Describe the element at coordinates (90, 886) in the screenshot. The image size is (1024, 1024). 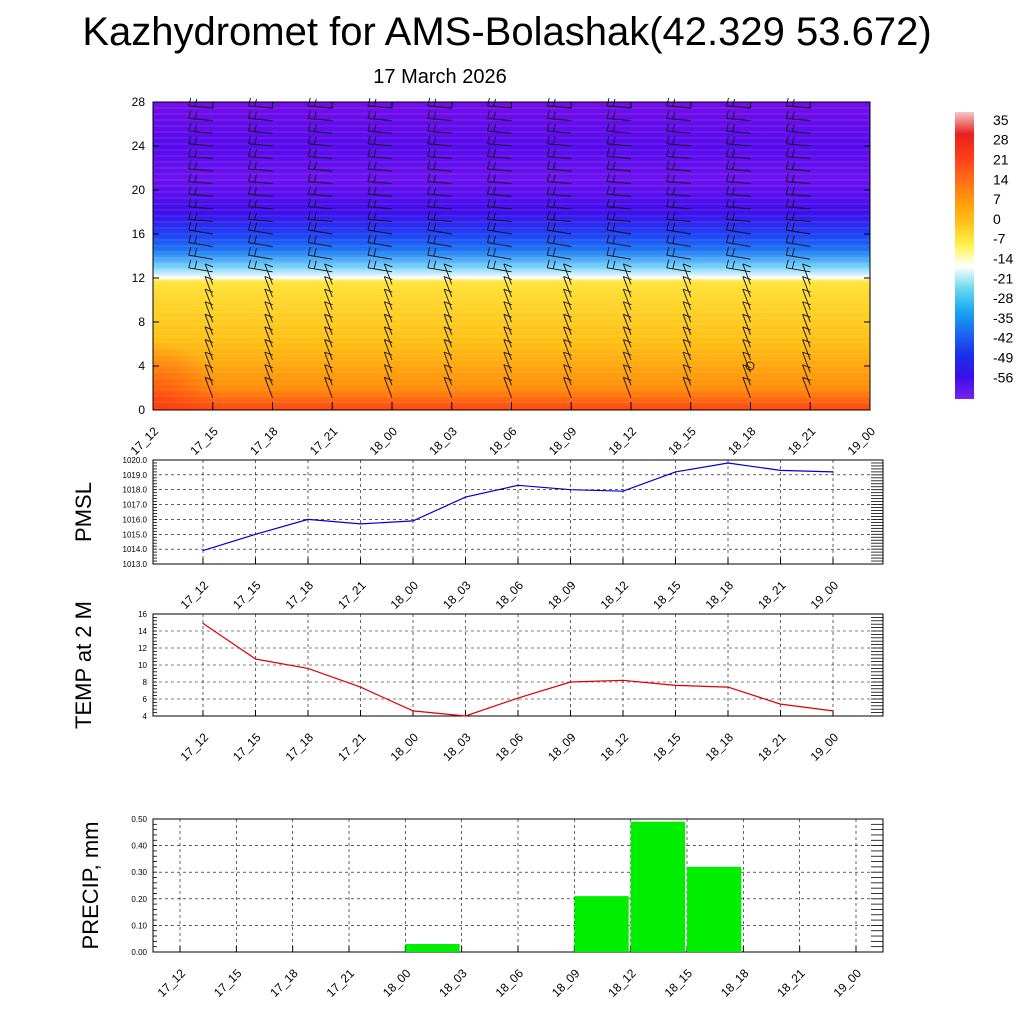
I see `y-axis-title: PRECIP, mm` at that location.